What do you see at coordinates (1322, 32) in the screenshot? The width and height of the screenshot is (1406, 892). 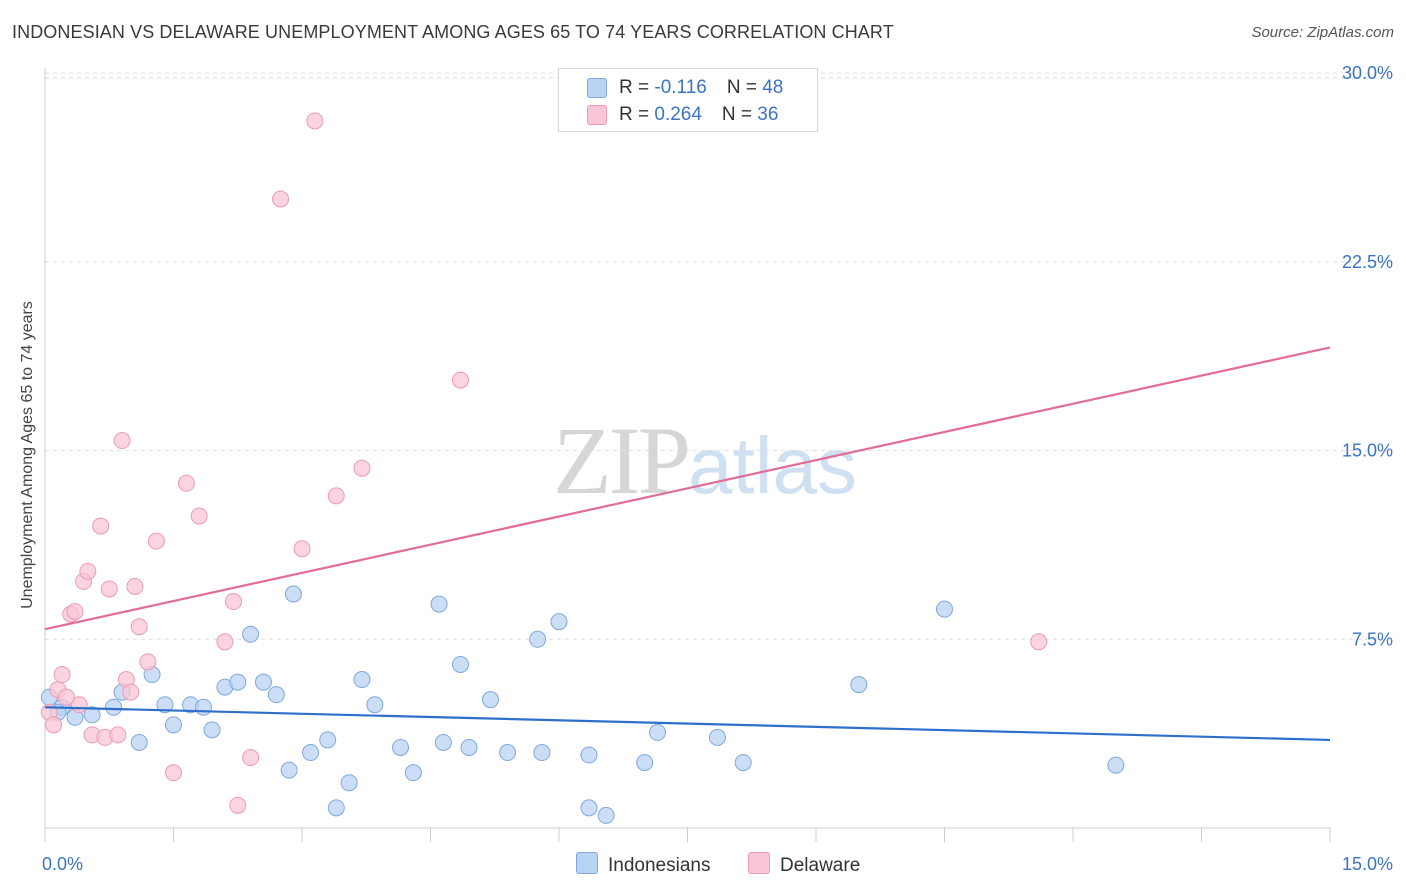 I see `source-credit: Source: ZipAtlas.com` at bounding box center [1322, 32].